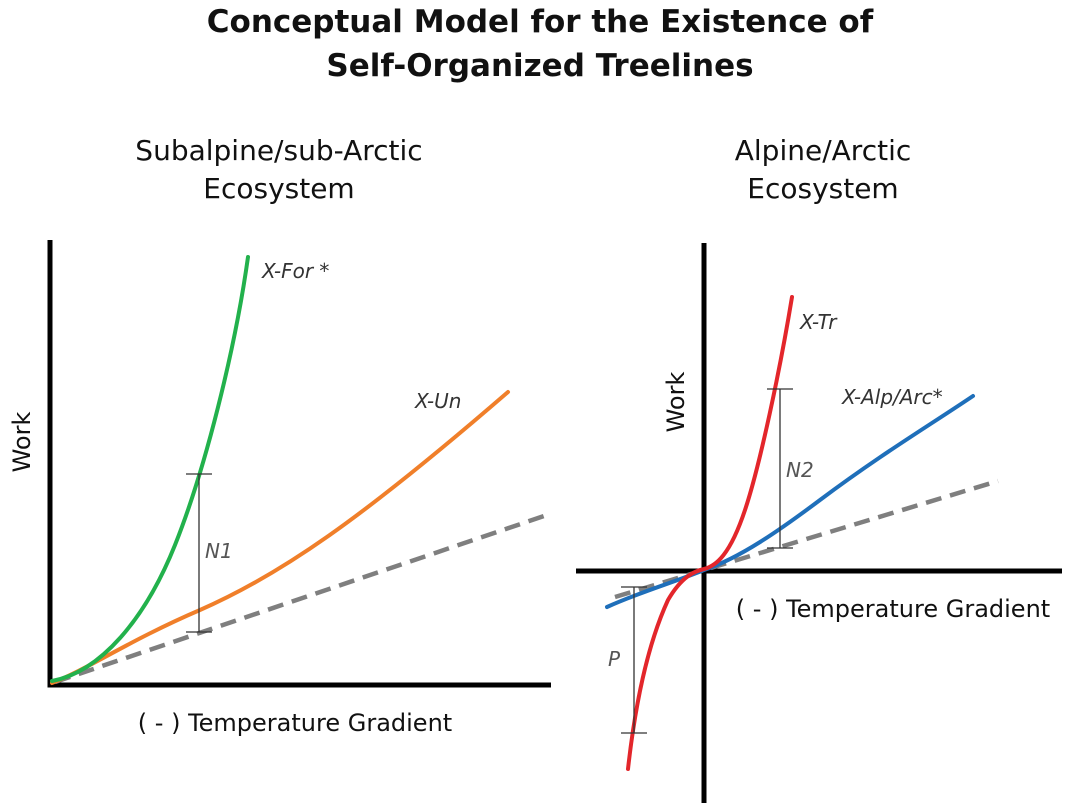 The width and height of the screenshot is (1068, 806). What do you see at coordinates (302, 598) in the screenshot?
I see `left-reference-line` at bounding box center [302, 598].